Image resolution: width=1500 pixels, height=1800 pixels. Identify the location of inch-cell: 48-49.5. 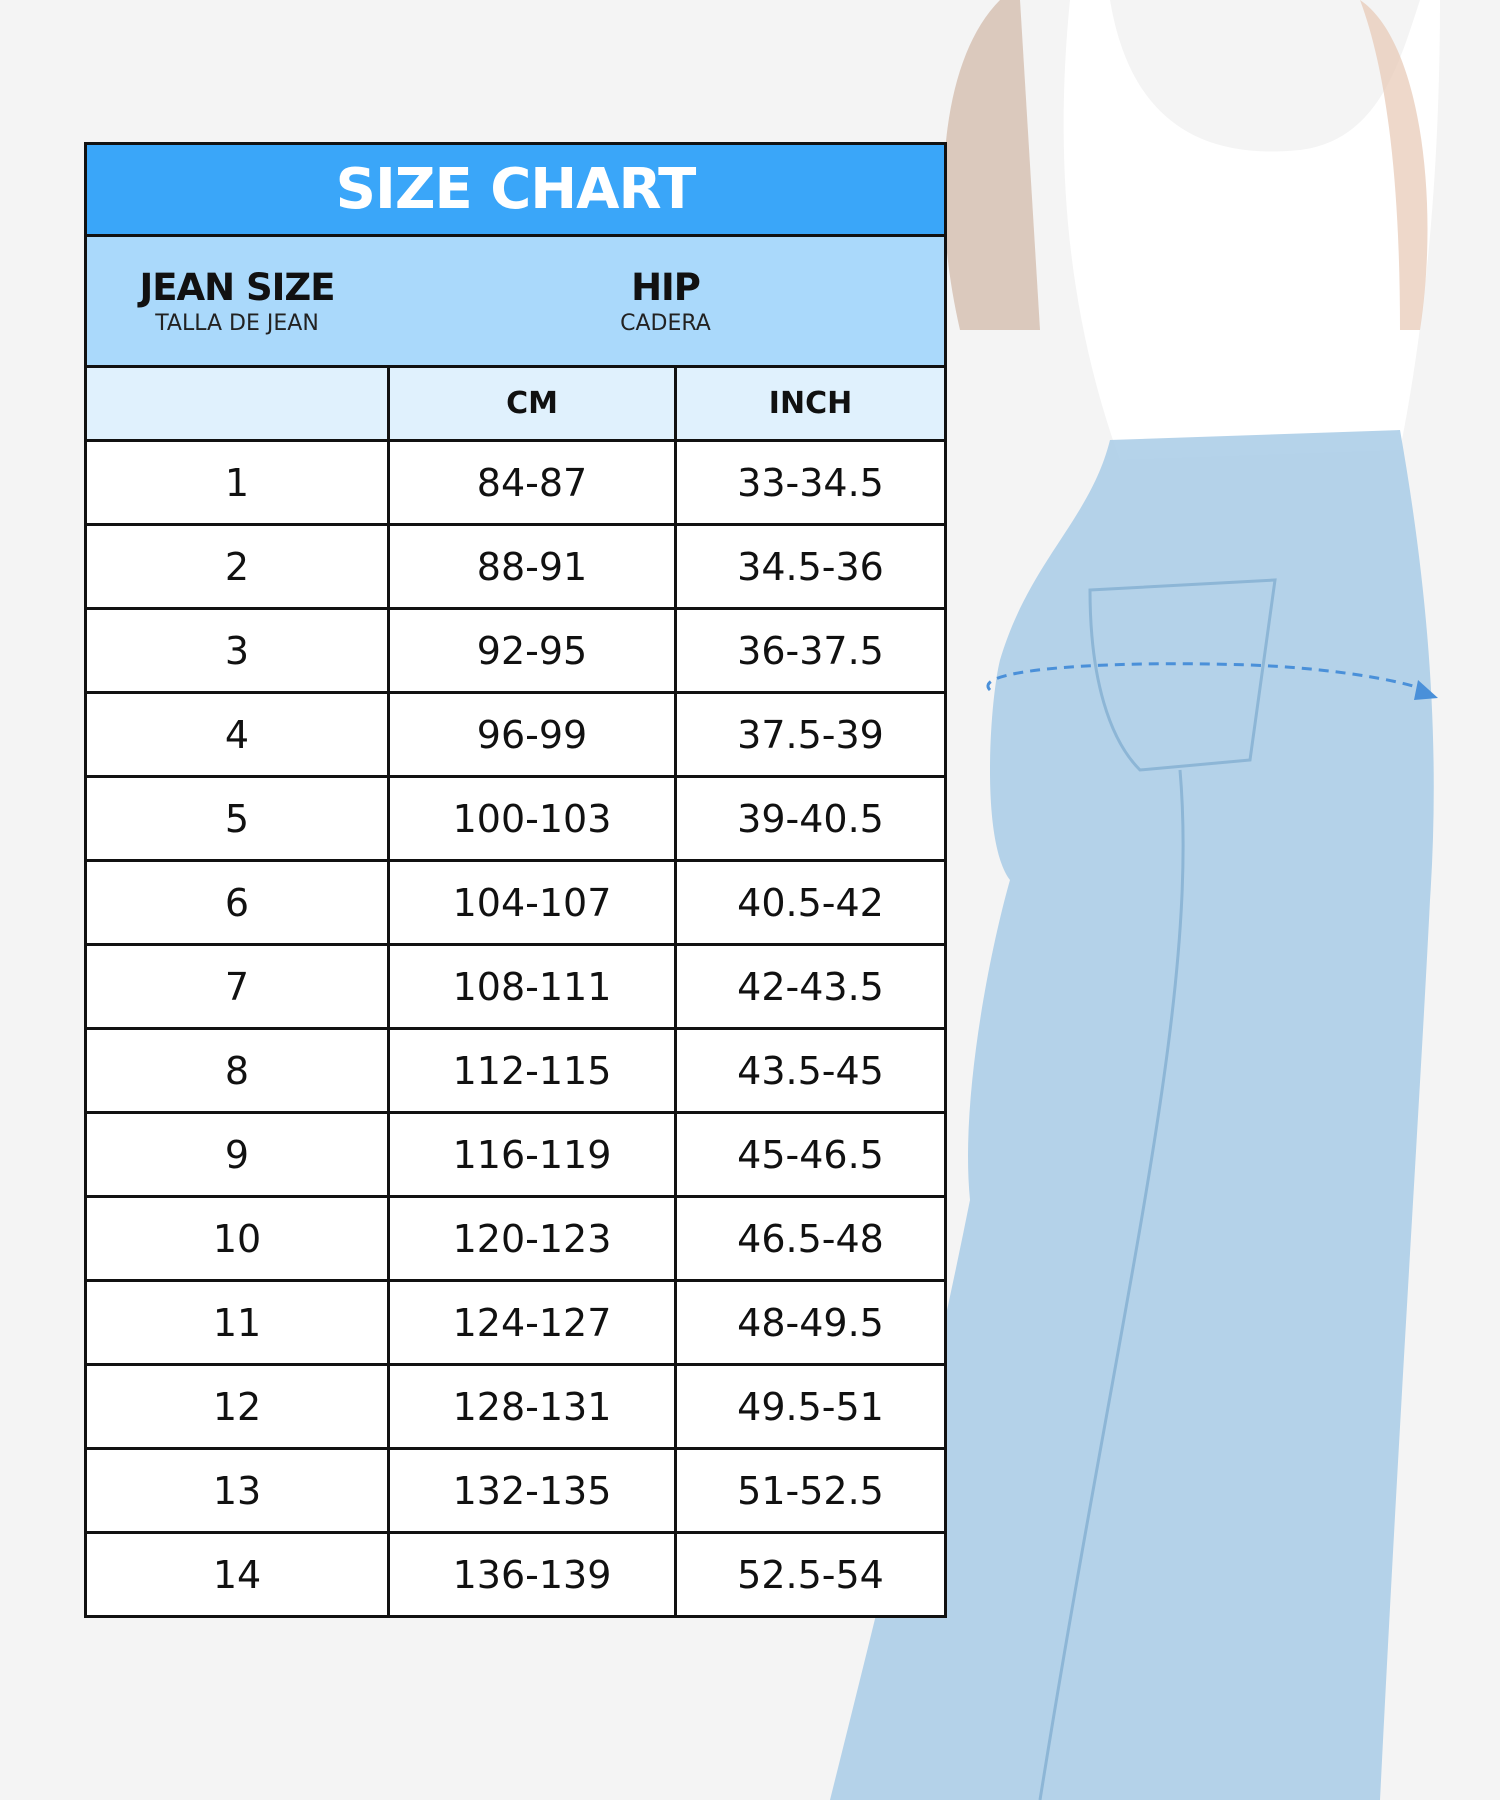
(810, 1322).